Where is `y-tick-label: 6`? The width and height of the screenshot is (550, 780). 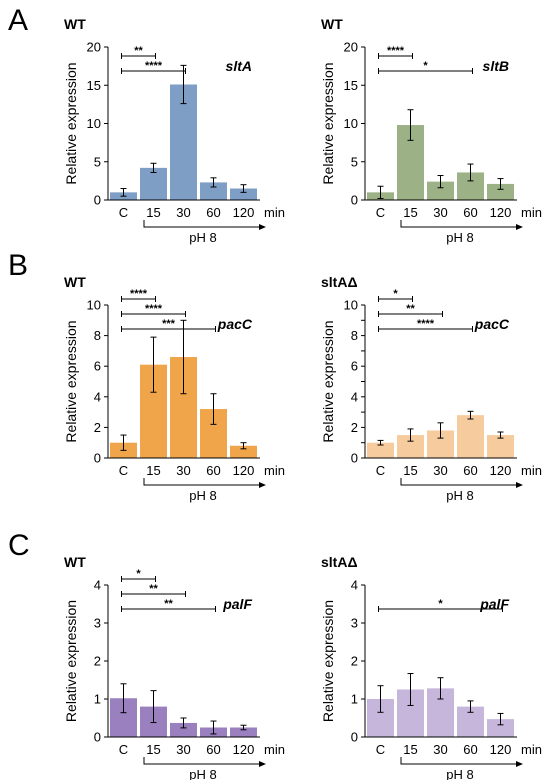 y-tick-label: 6 is located at coordinates (97, 366).